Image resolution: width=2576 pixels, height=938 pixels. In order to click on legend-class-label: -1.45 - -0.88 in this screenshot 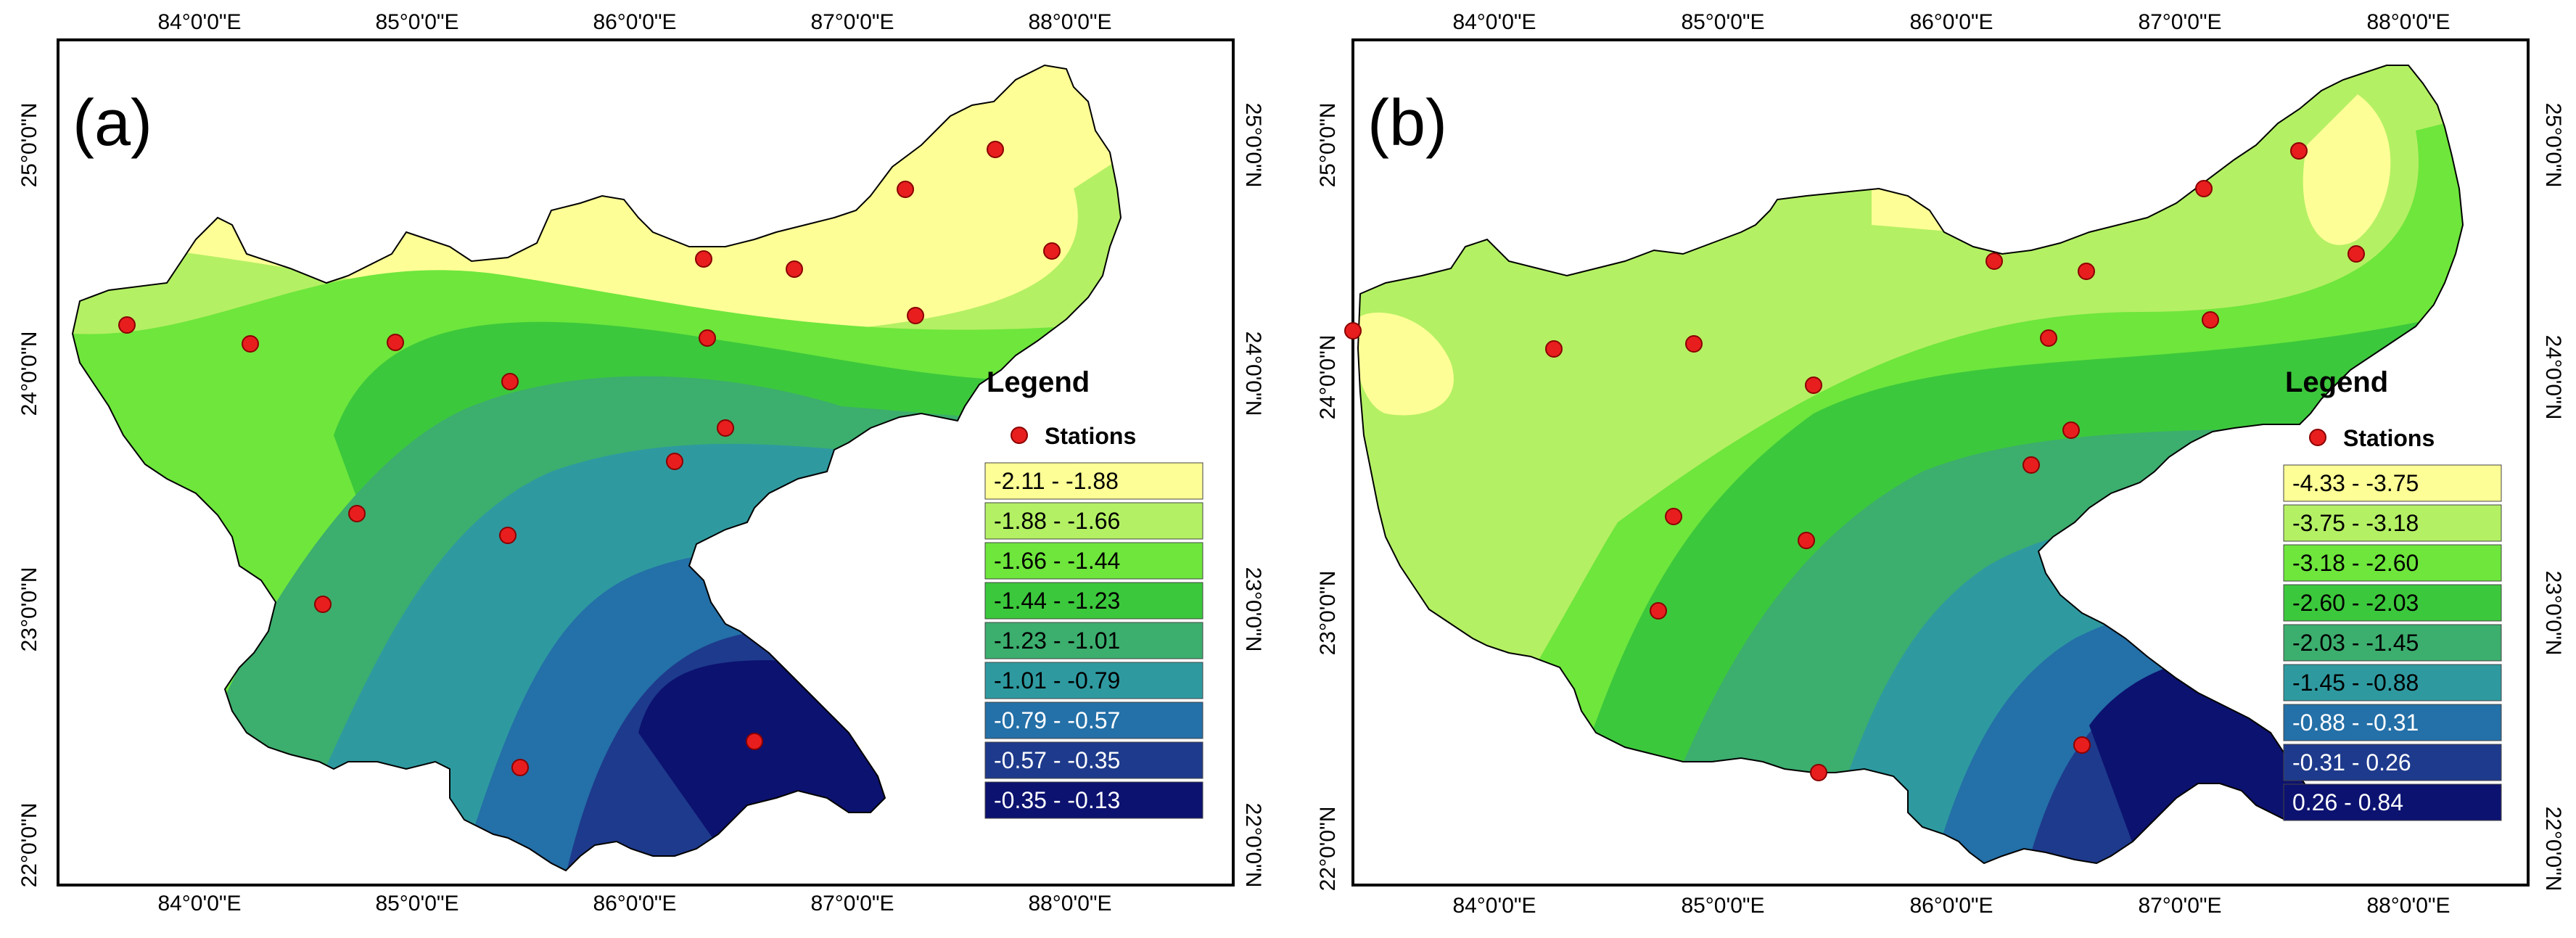, I will do `click(2355, 683)`.